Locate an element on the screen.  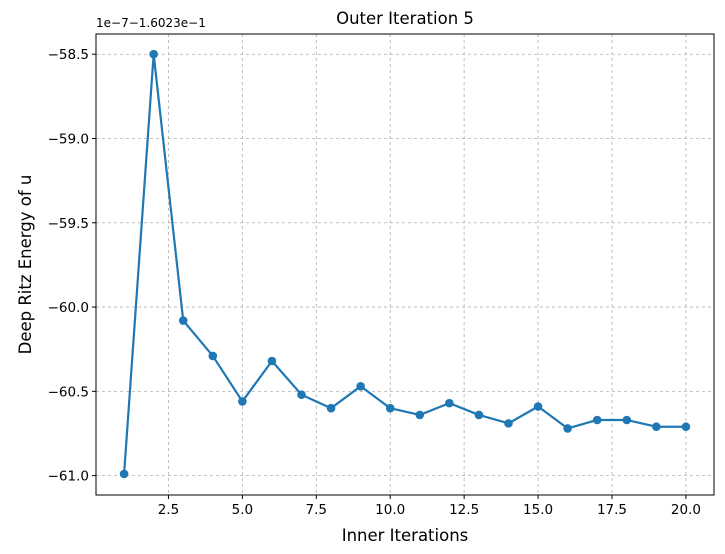
x-tick-label: 2.5 is located at coordinates (168, 510).